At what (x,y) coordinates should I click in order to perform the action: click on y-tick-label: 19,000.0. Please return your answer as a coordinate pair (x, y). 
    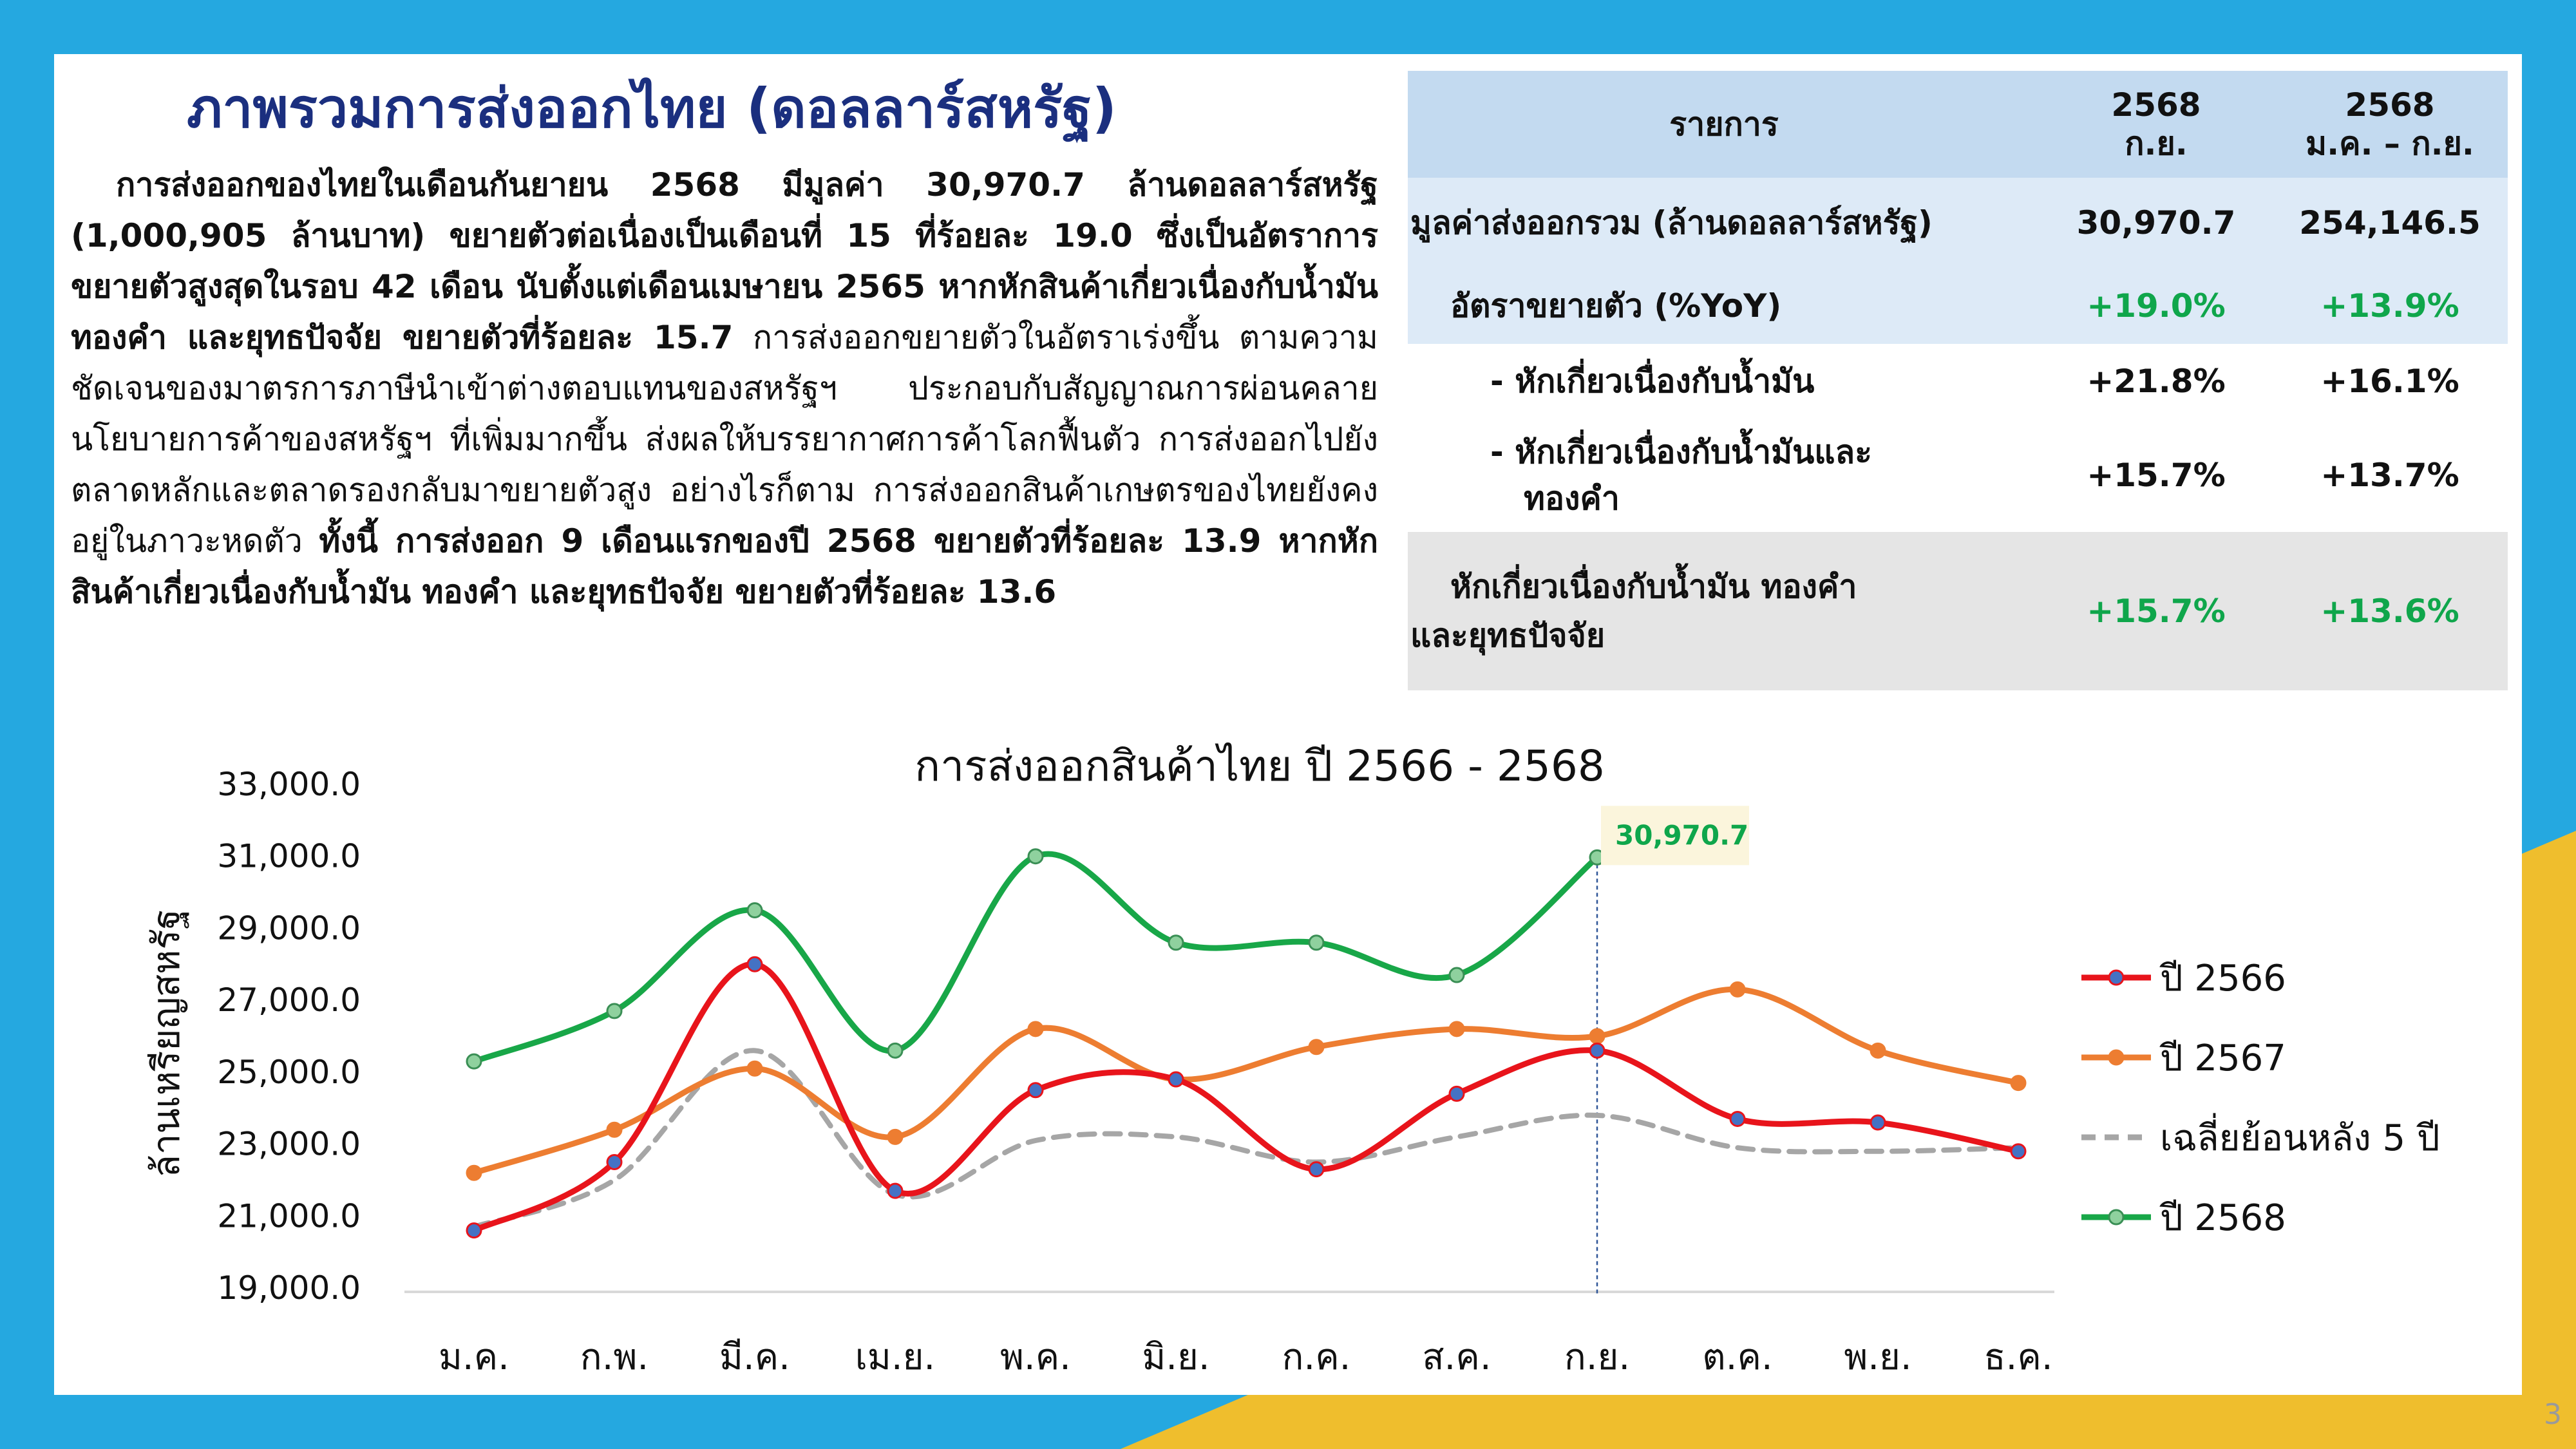
    Looking at the image, I should click on (289, 1288).